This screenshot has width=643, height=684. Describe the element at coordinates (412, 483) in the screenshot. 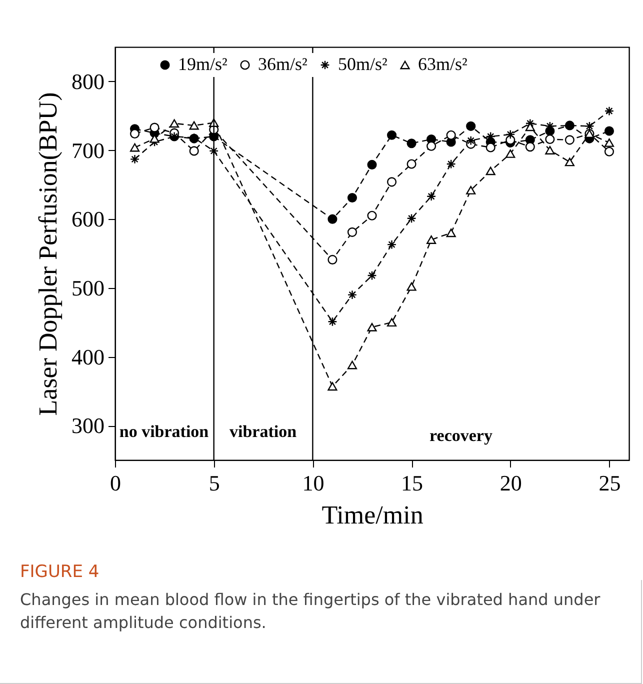

I see `x-tick-label: 15` at that location.